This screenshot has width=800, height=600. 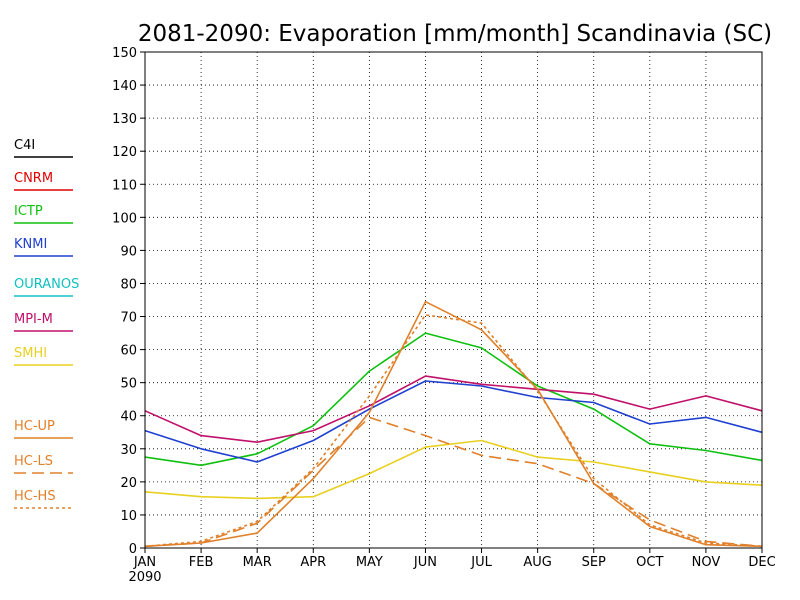 I want to click on x-tick-label: DEC, so click(x=761, y=562).